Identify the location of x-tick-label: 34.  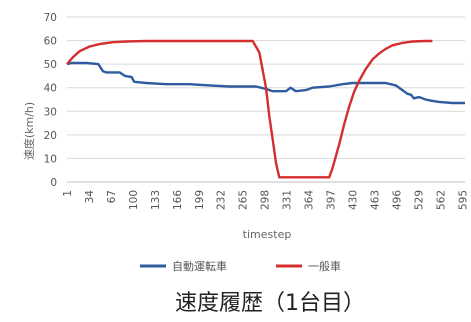
(90, 197).